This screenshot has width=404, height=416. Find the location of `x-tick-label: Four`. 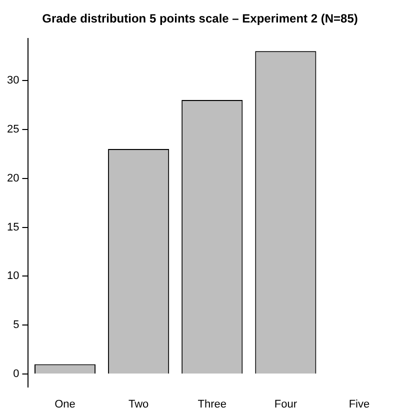

x-tick-label: Four is located at coordinates (286, 404).